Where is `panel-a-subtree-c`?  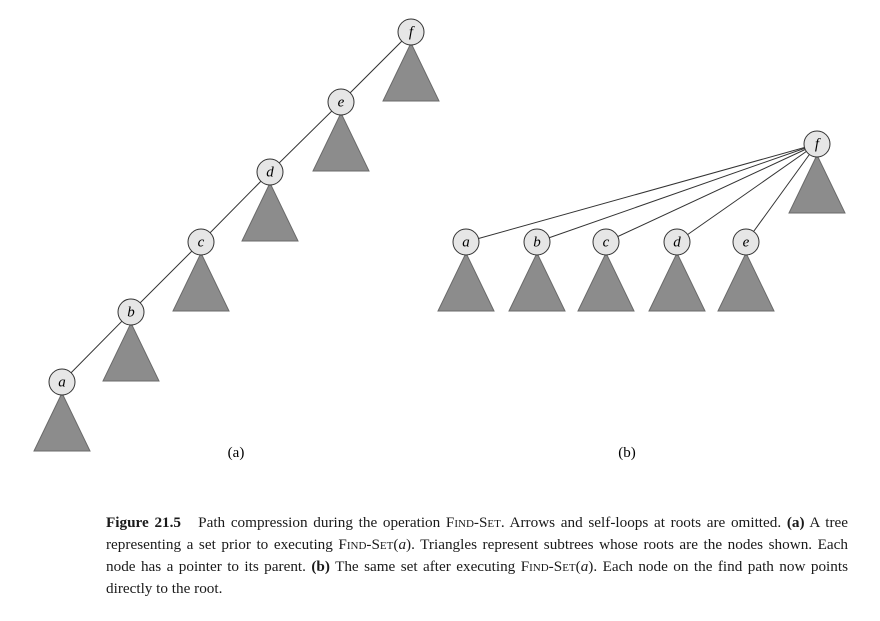 panel-a-subtree-c is located at coordinates (201, 281).